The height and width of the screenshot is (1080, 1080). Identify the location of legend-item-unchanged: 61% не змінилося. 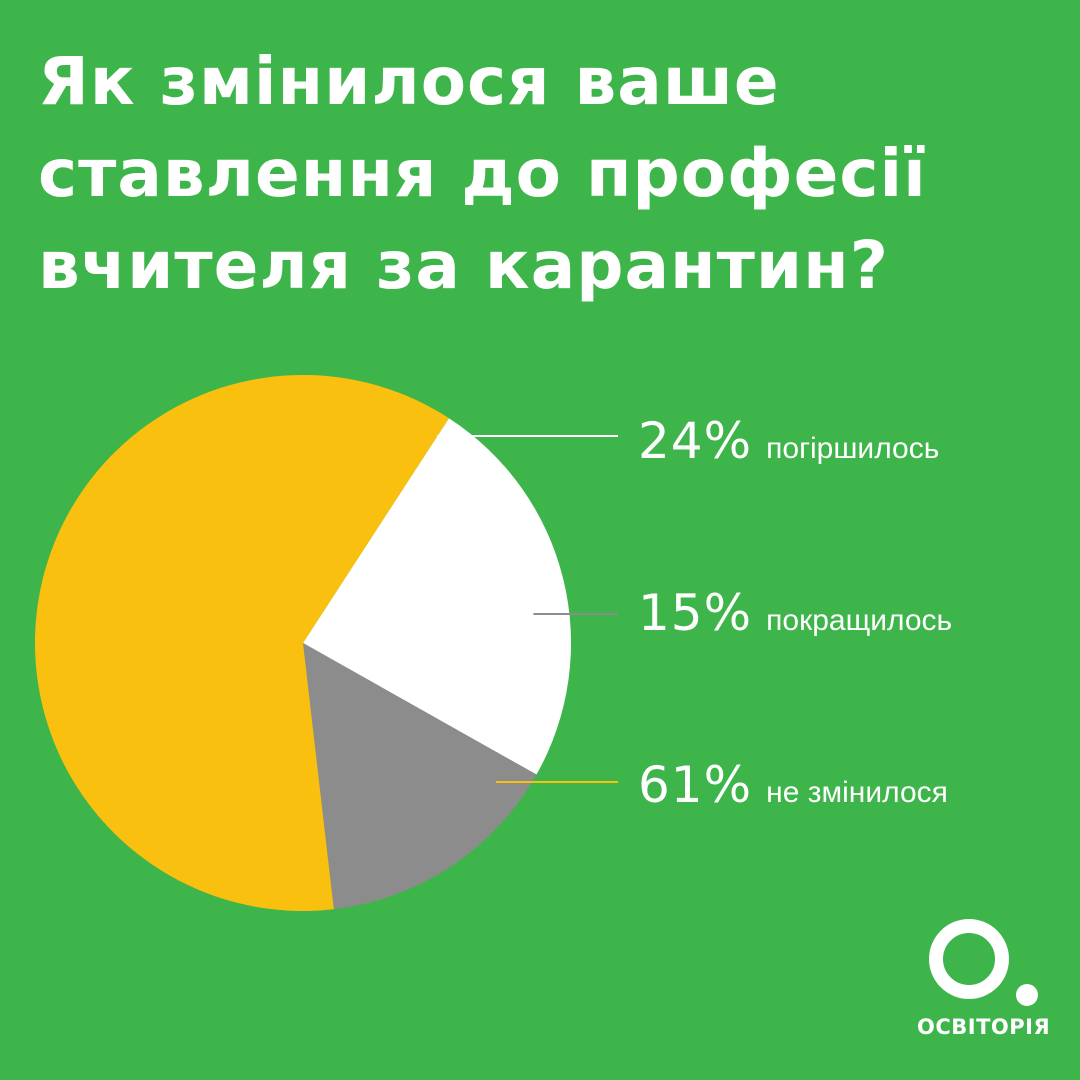
(793, 785).